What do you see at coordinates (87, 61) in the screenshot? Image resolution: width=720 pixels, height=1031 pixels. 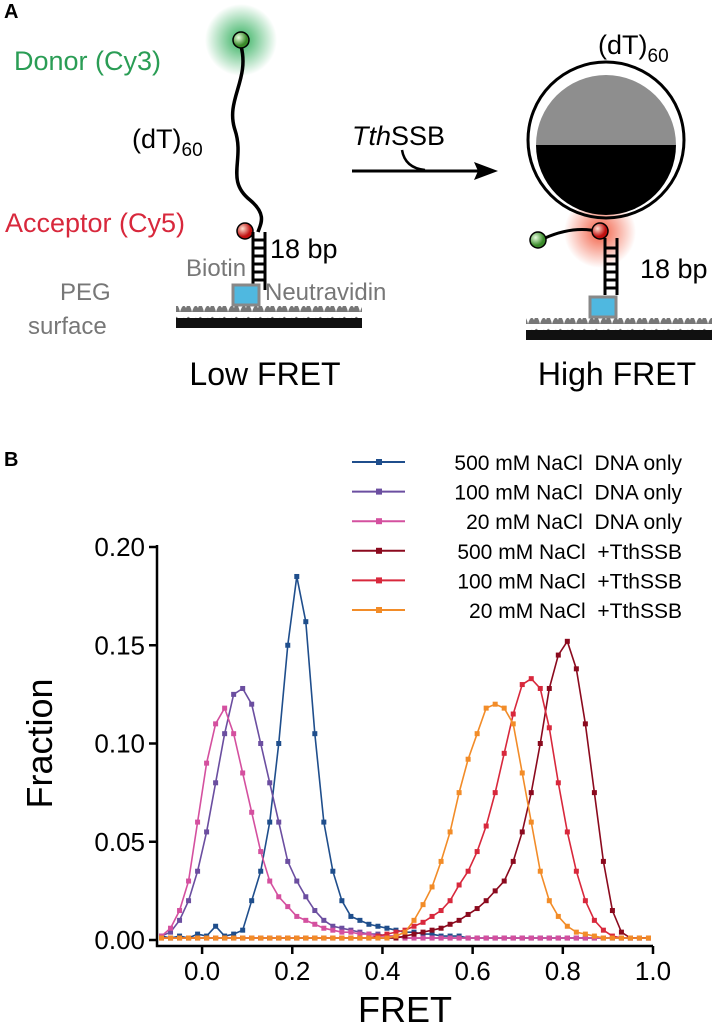 I see `donor-label: Donor (Cy3)` at bounding box center [87, 61].